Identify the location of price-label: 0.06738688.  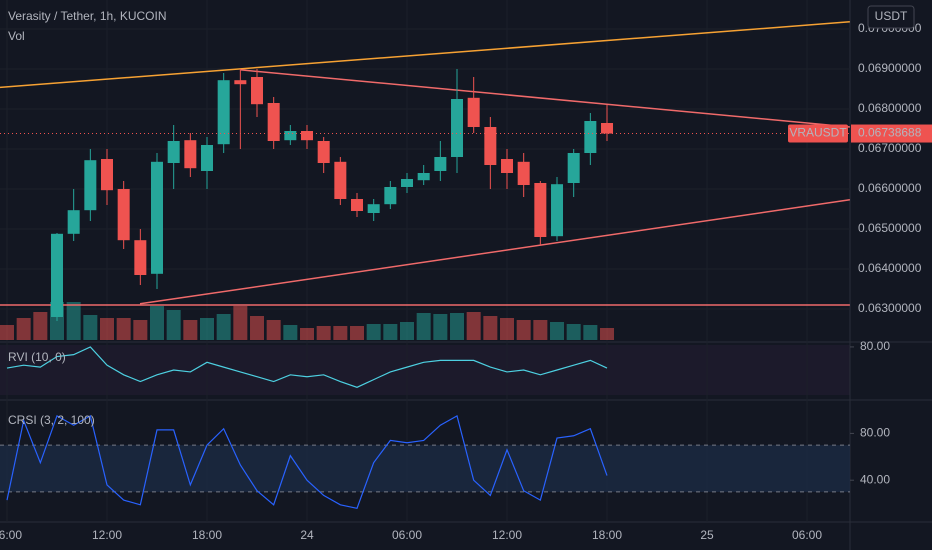
(890, 133).